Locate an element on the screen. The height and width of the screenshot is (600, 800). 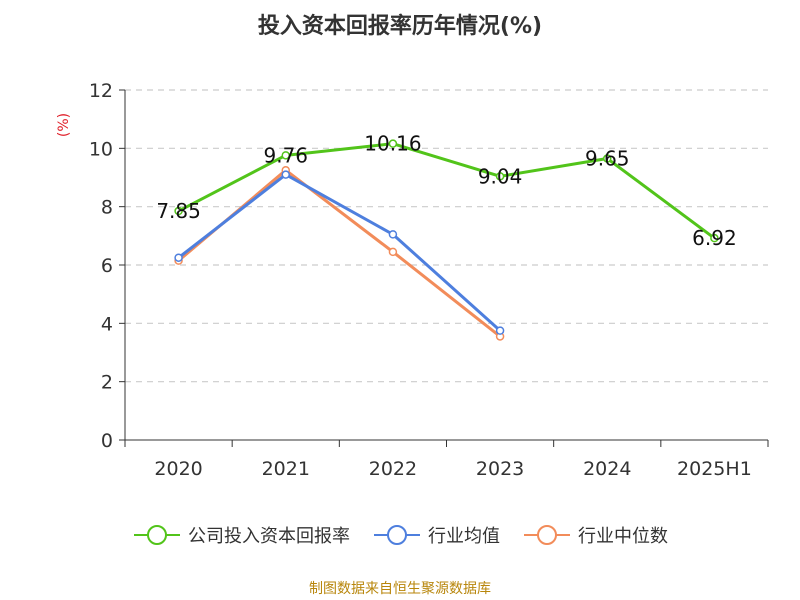
source-note: 制图数据来自恒生聚源数据库 is located at coordinates (400, 589).